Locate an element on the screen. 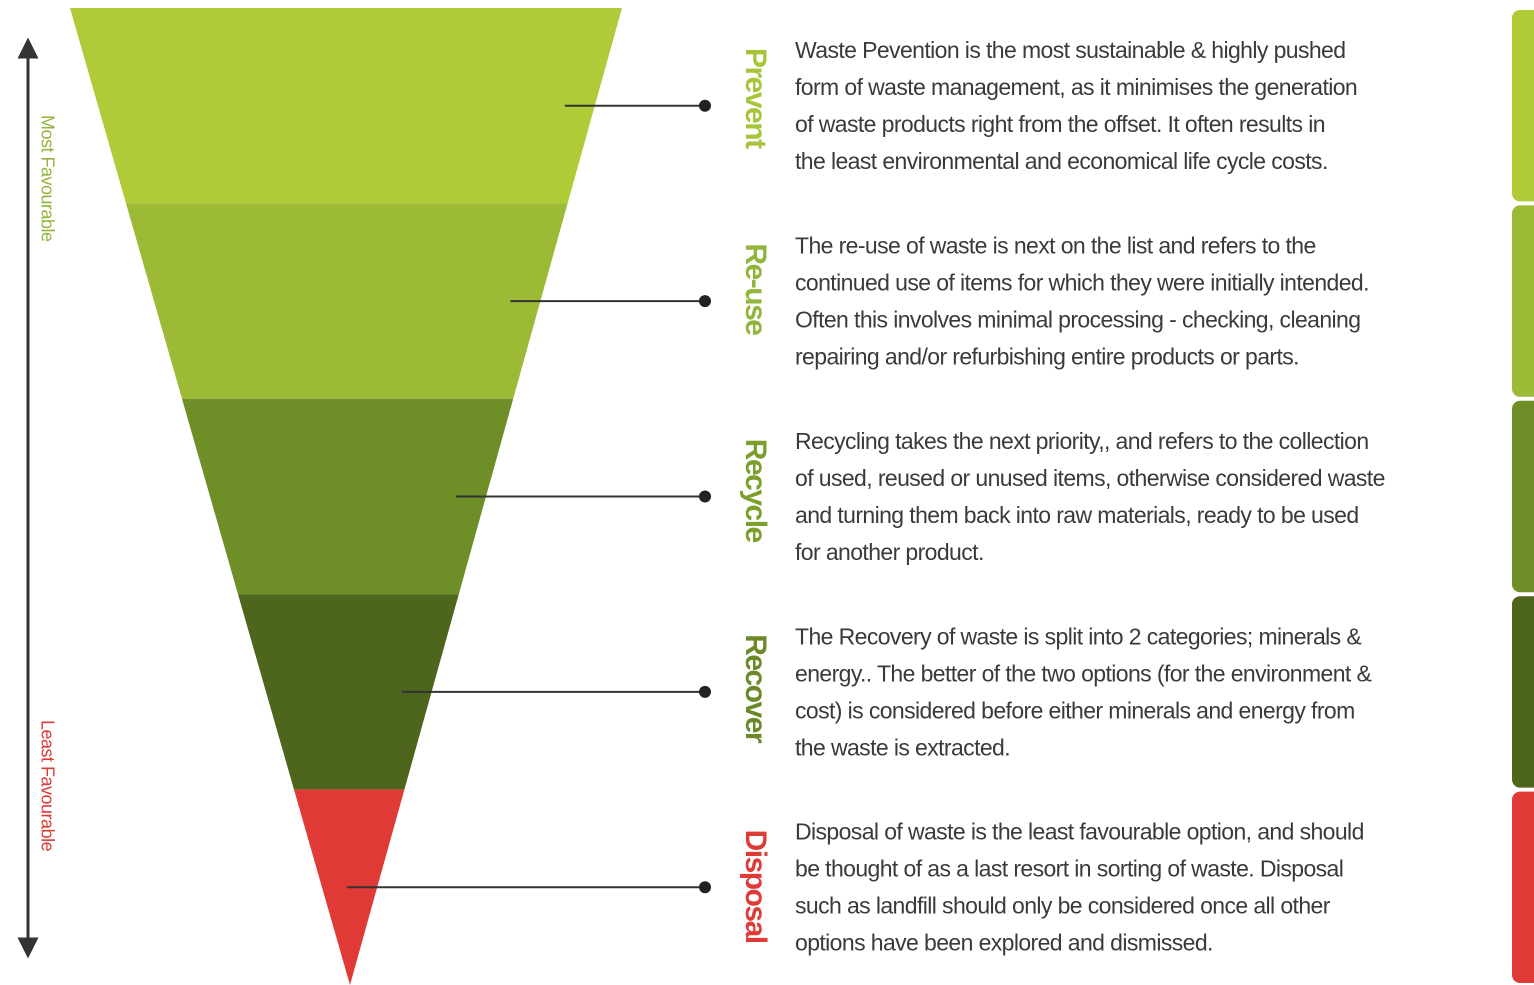 The image size is (1534, 985). level-name: Disposal is located at coordinates (755, 886).